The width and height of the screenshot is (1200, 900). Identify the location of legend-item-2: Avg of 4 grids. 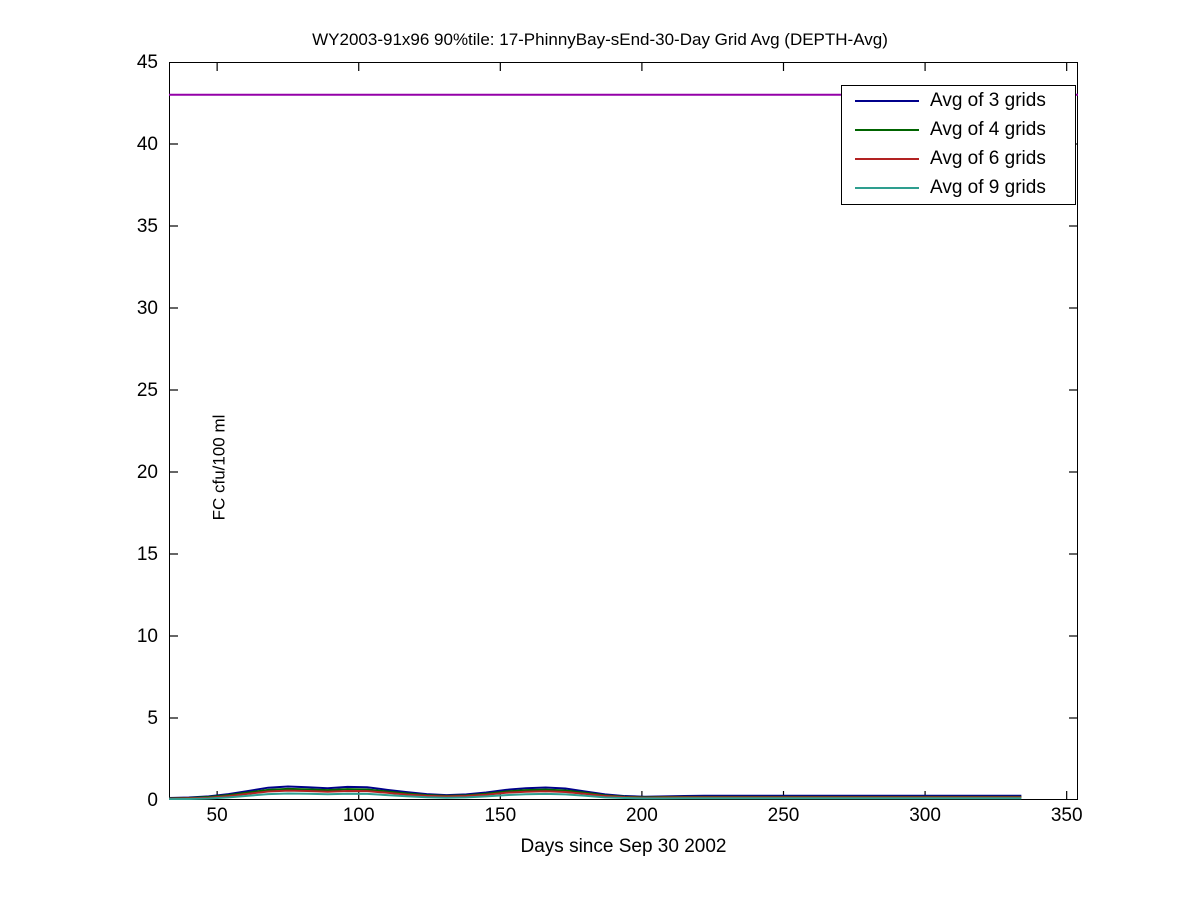
(958, 129).